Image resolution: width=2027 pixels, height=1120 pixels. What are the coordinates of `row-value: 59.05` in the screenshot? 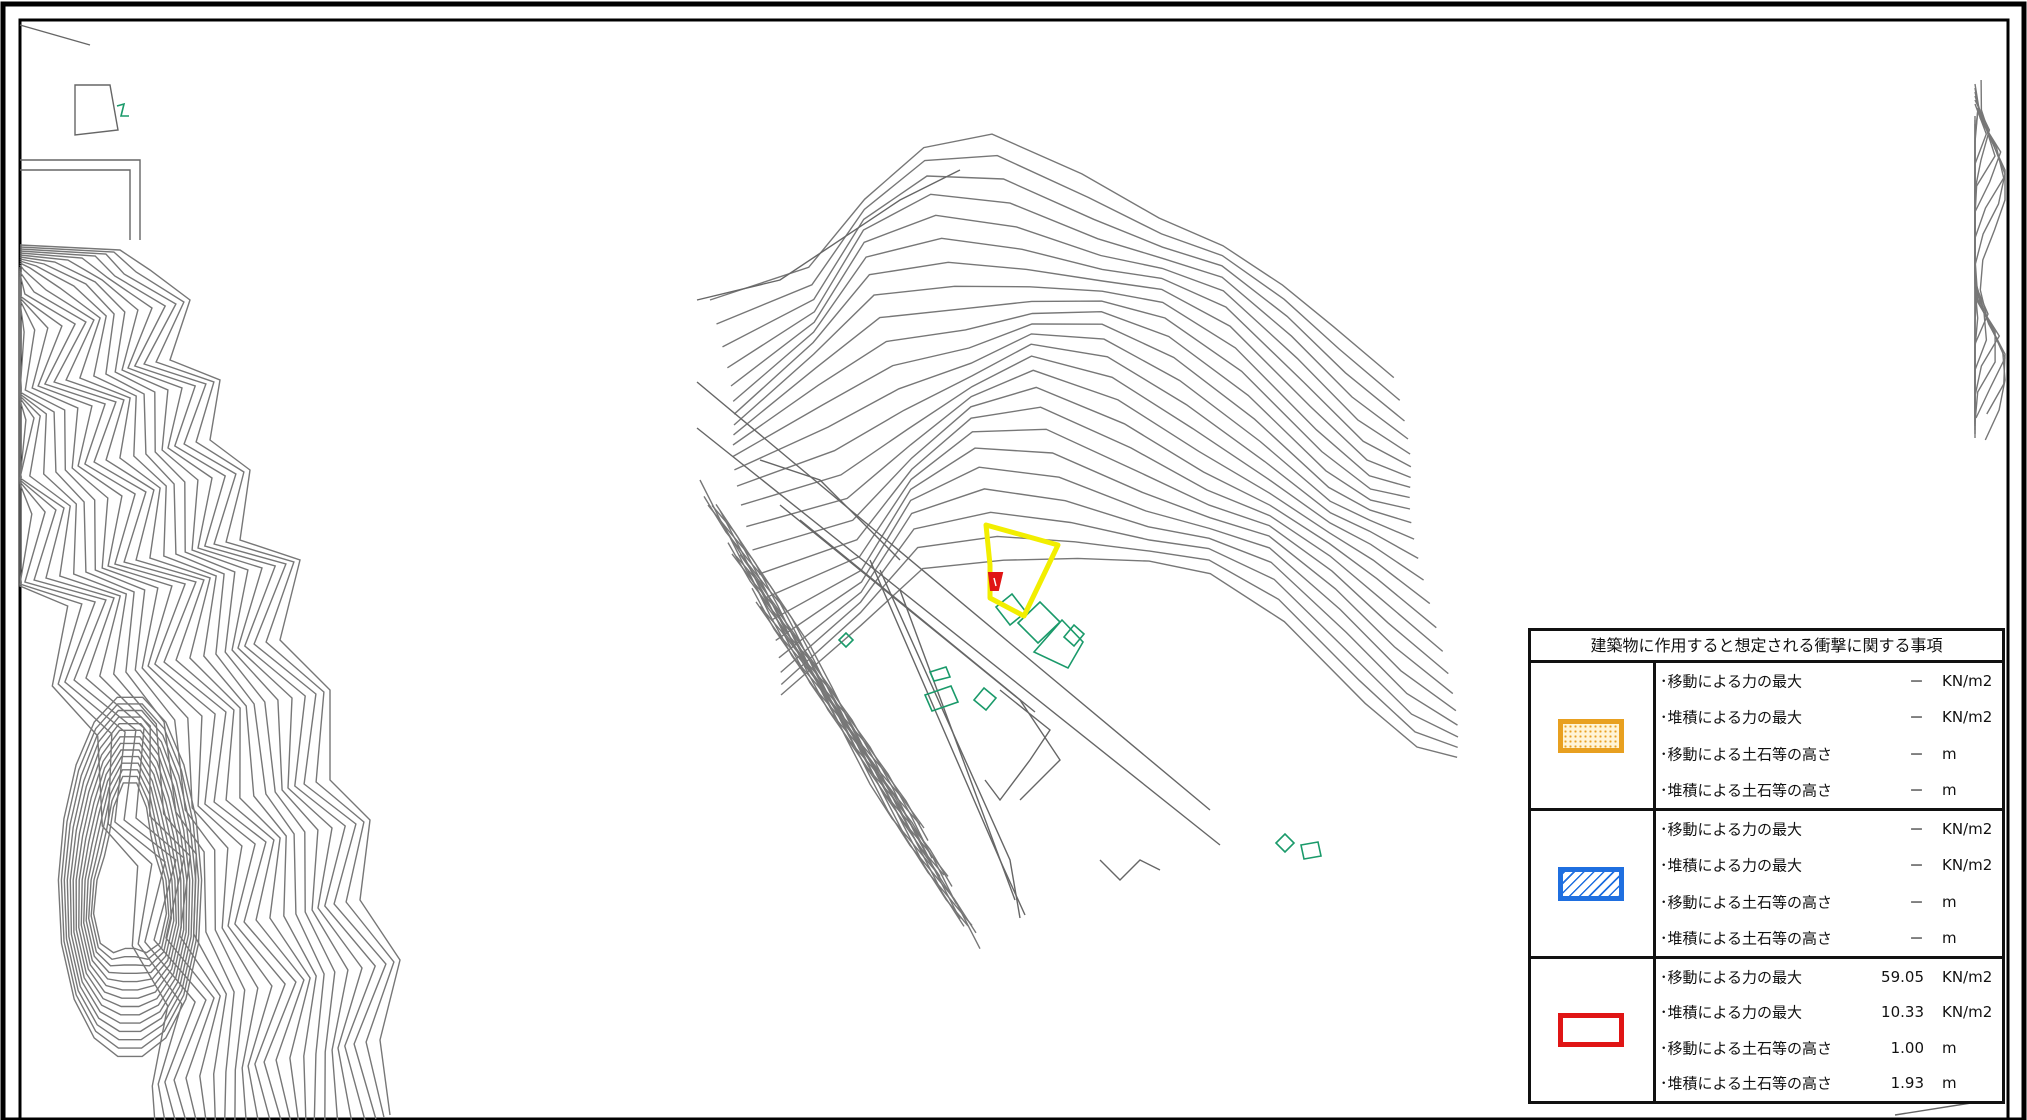 It's located at (1902, 976).